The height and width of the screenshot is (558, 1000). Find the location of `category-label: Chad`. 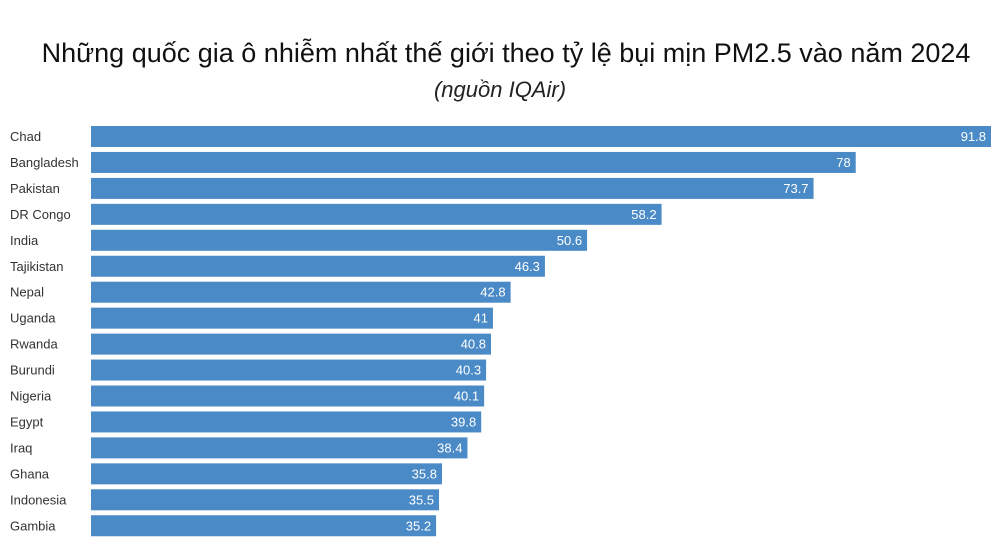

category-label: Chad is located at coordinates (25, 136).